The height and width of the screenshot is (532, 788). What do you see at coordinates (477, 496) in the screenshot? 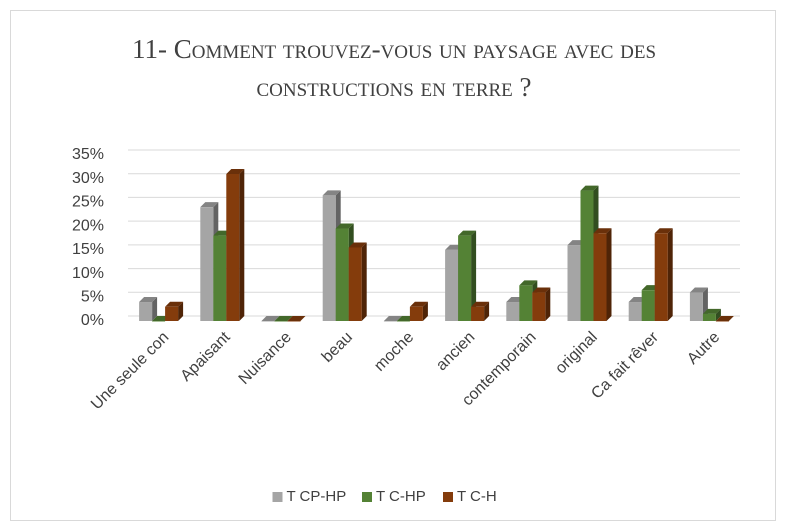
I see `legend-label: T C-H` at bounding box center [477, 496].